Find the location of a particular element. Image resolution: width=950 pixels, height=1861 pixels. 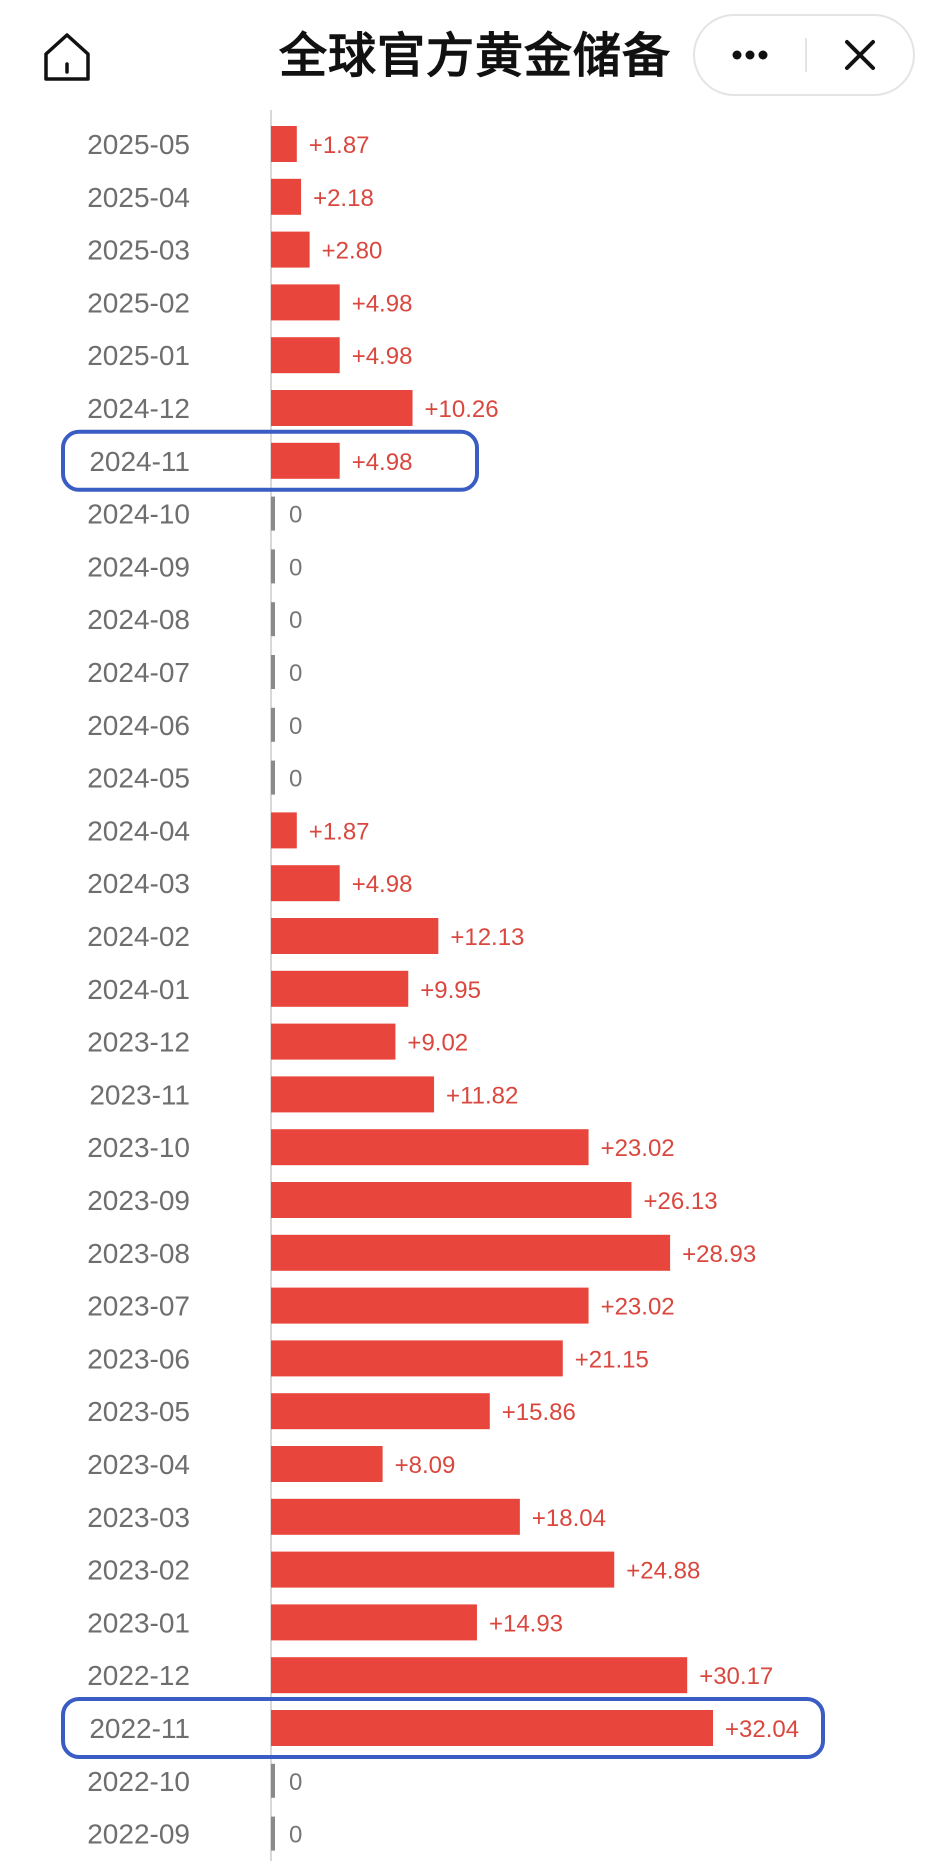

bar-row: 2023-08 +28.93 is located at coordinates (421, 1252).